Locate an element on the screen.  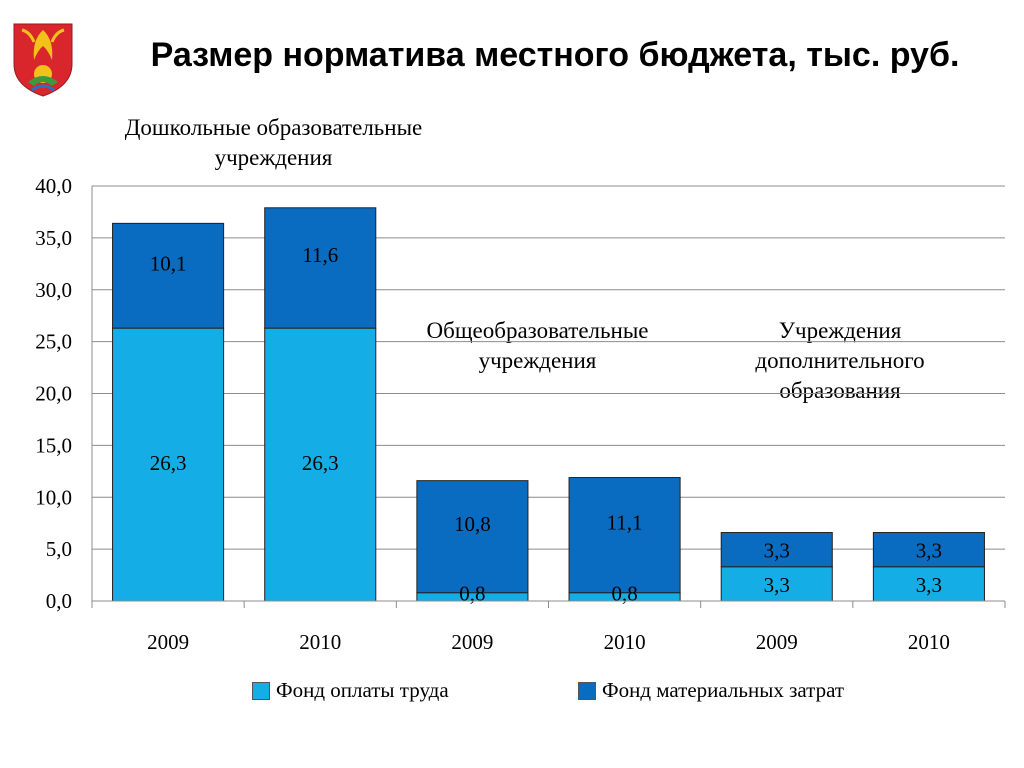
legend-item-fmz: Фонд материальных затрат is located at coordinates (711, 690).